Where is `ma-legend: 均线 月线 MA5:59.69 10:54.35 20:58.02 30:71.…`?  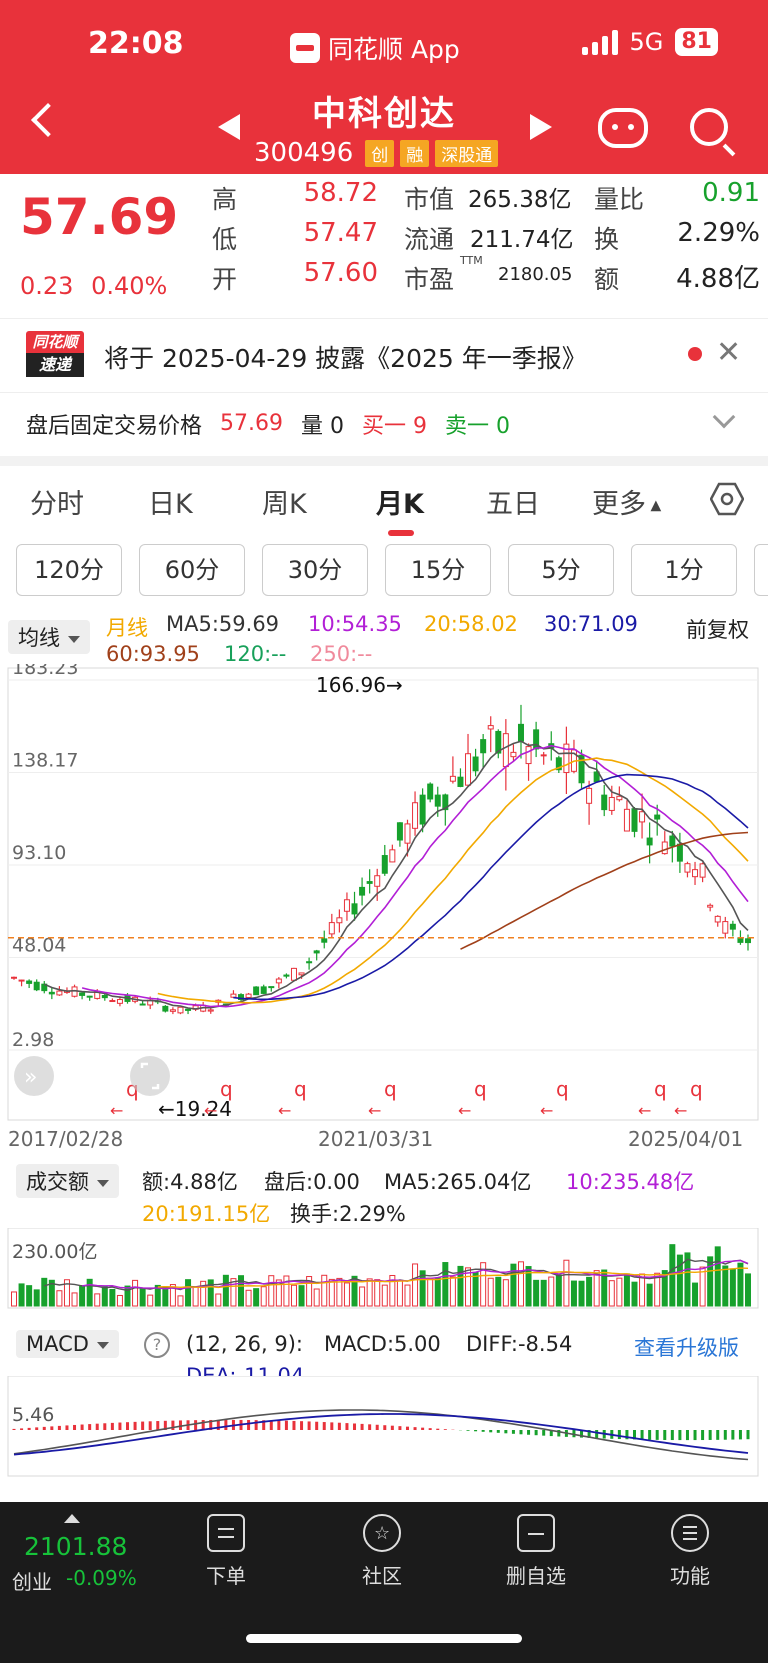
ma-legend: 均线 月线 MA5:59.69 10:54.35 20:58.02 30:71.… is located at coordinates (384, 638).